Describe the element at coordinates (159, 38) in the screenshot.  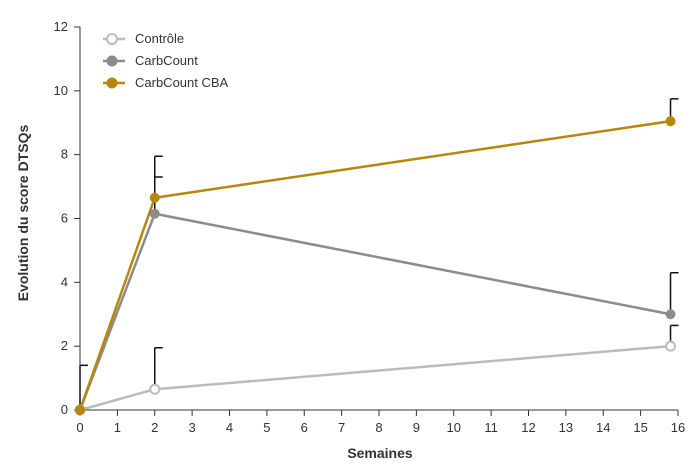
I see `legend-label: Contrôle` at that location.